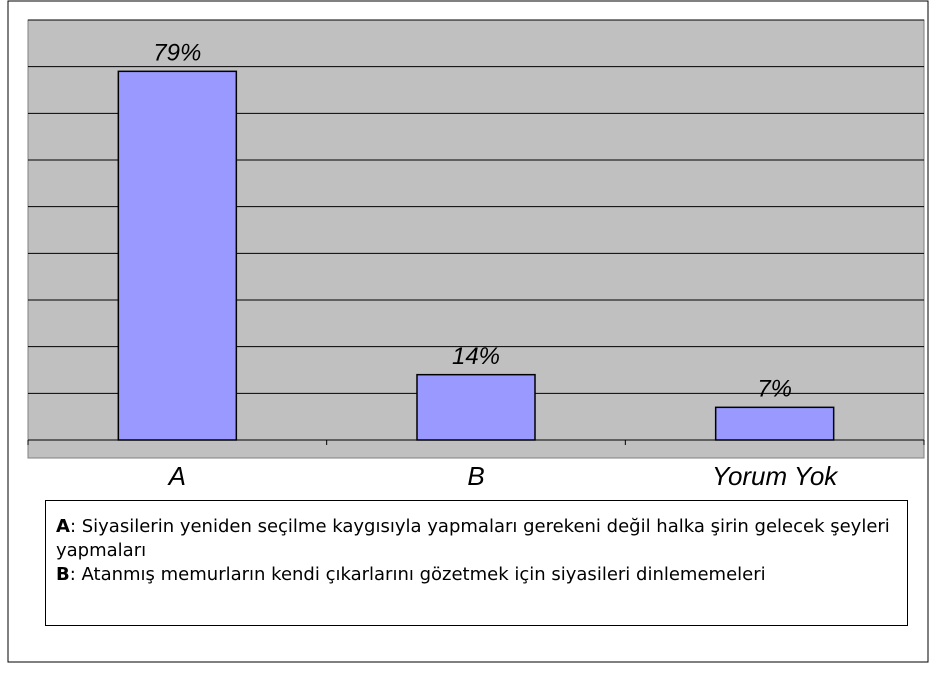 Image resolution: width=936 pixels, height=673 pixels. What do you see at coordinates (774, 389) in the screenshot?
I see `value-label: 7%` at bounding box center [774, 389].